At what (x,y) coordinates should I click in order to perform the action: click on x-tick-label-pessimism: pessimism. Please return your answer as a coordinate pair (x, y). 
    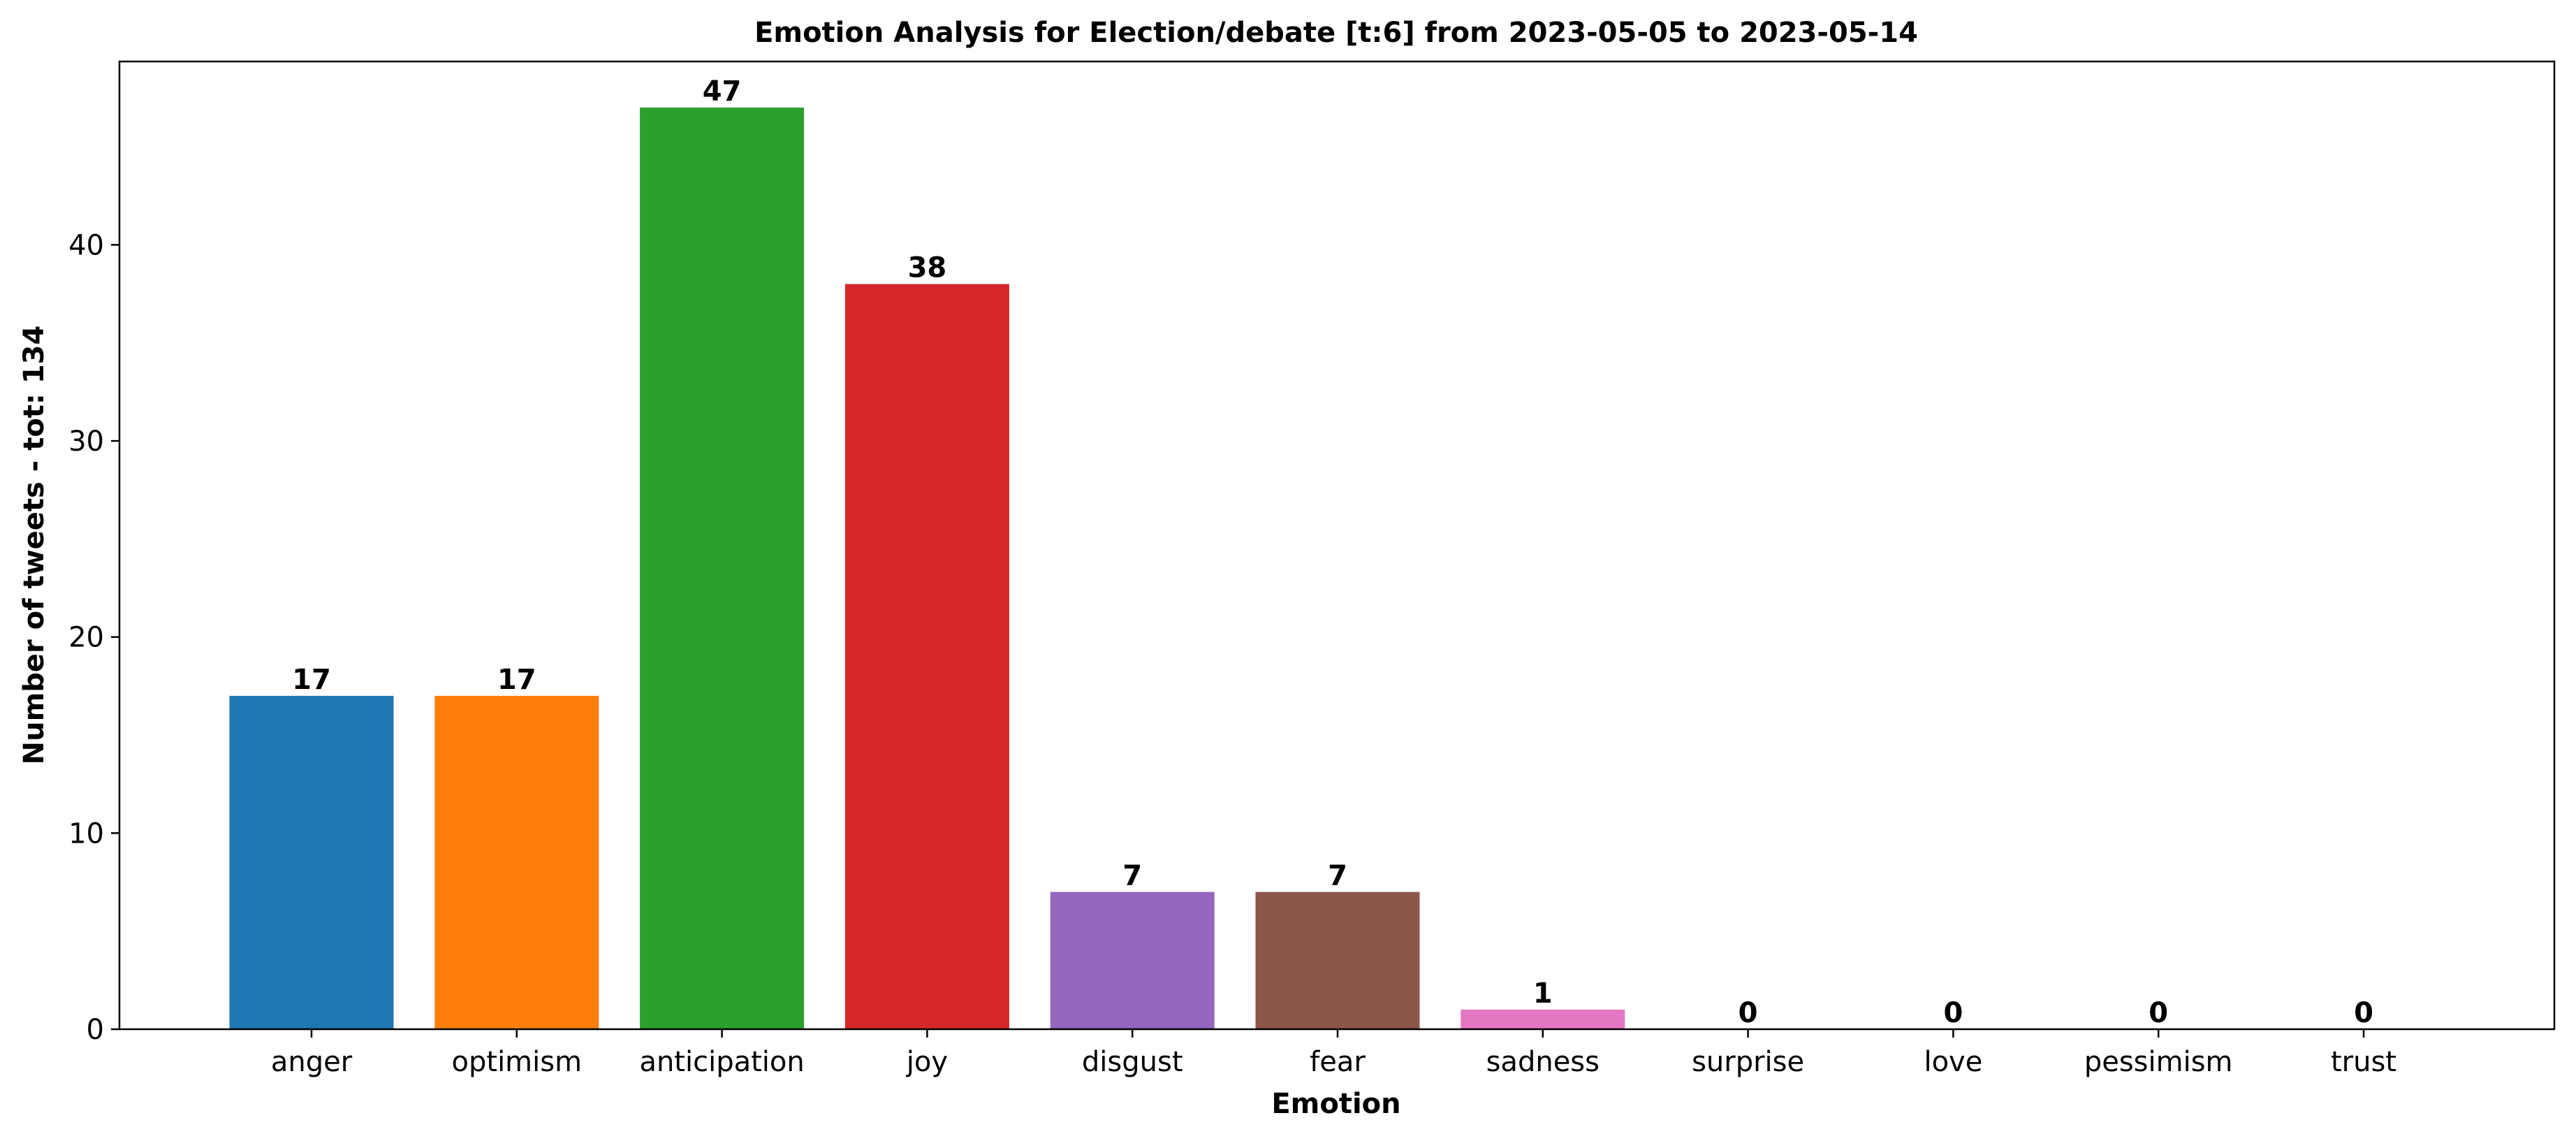
    Looking at the image, I should click on (2158, 1062).